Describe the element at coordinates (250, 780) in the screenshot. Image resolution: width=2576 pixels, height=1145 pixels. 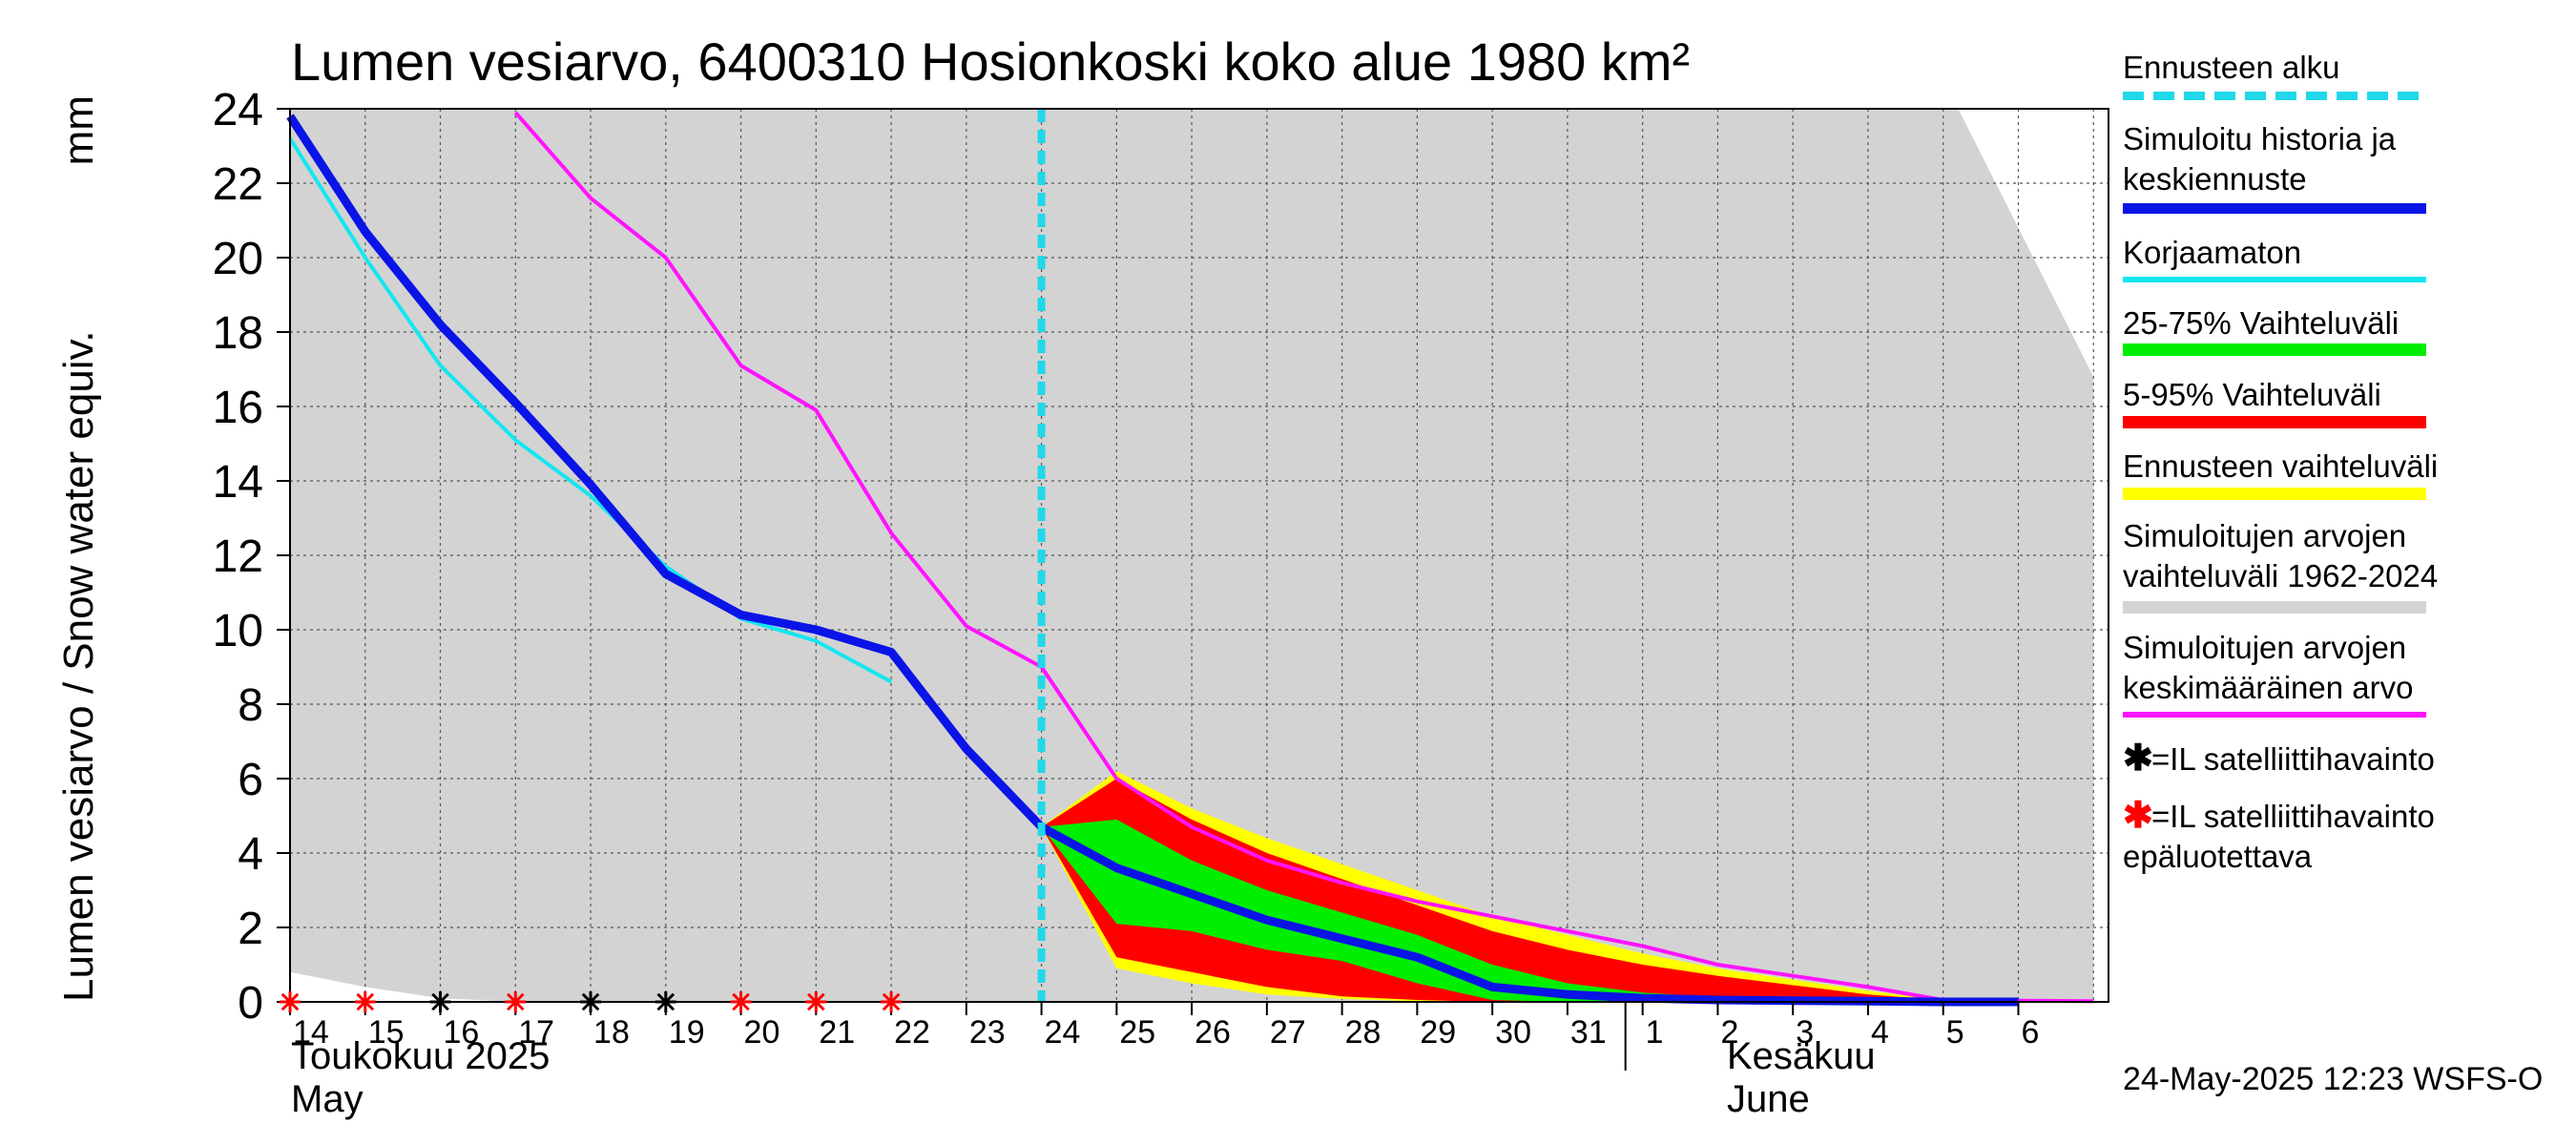
I see `y-tick-label: 6` at that location.